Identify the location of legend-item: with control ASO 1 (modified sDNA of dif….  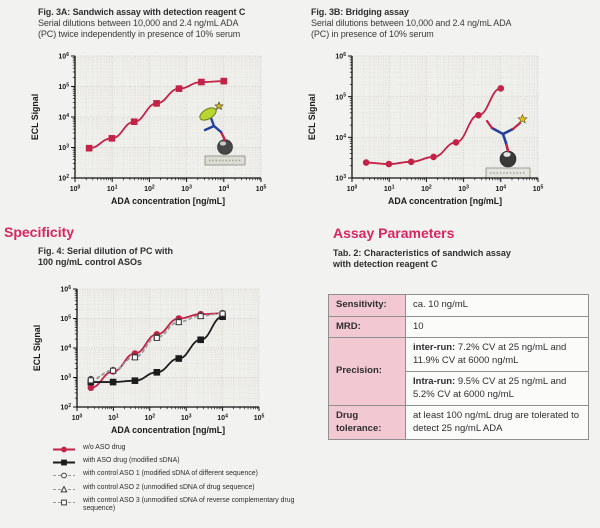
(182, 475).